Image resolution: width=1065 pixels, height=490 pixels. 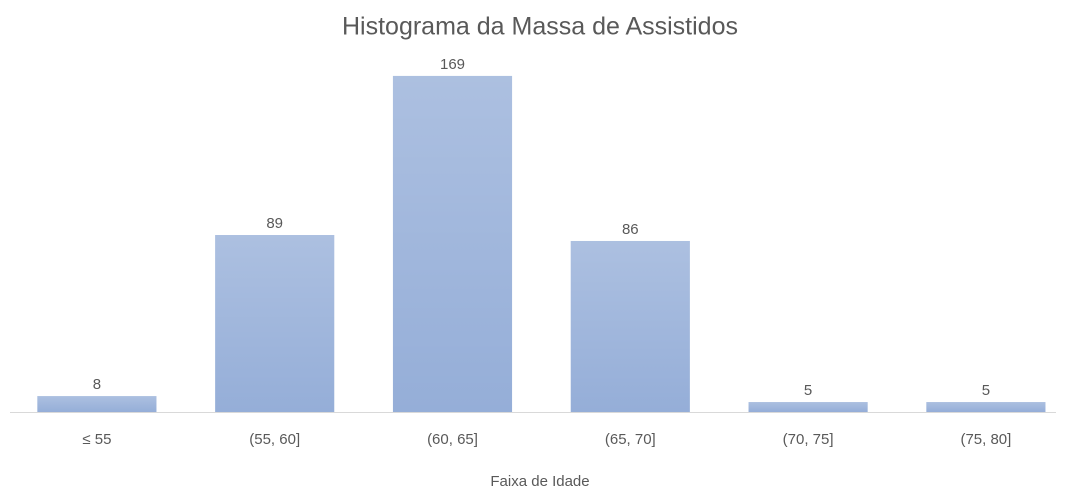 What do you see at coordinates (808, 439) in the screenshot?
I see `x-tick-label: (70, 75]` at bounding box center [808, 439].